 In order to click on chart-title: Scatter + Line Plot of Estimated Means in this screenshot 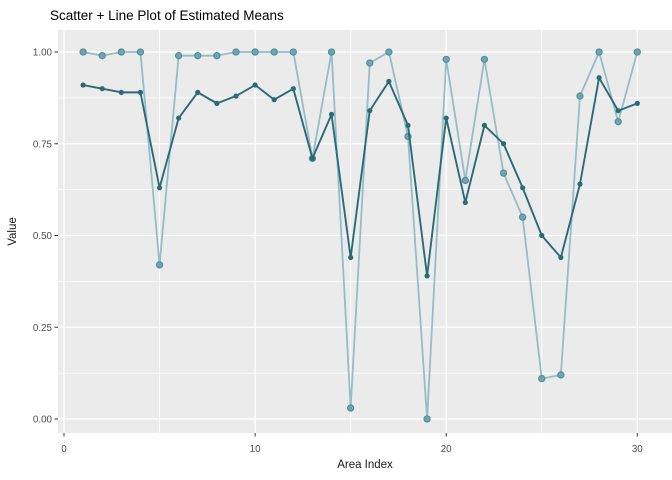, I will do `click(167, 15)`.